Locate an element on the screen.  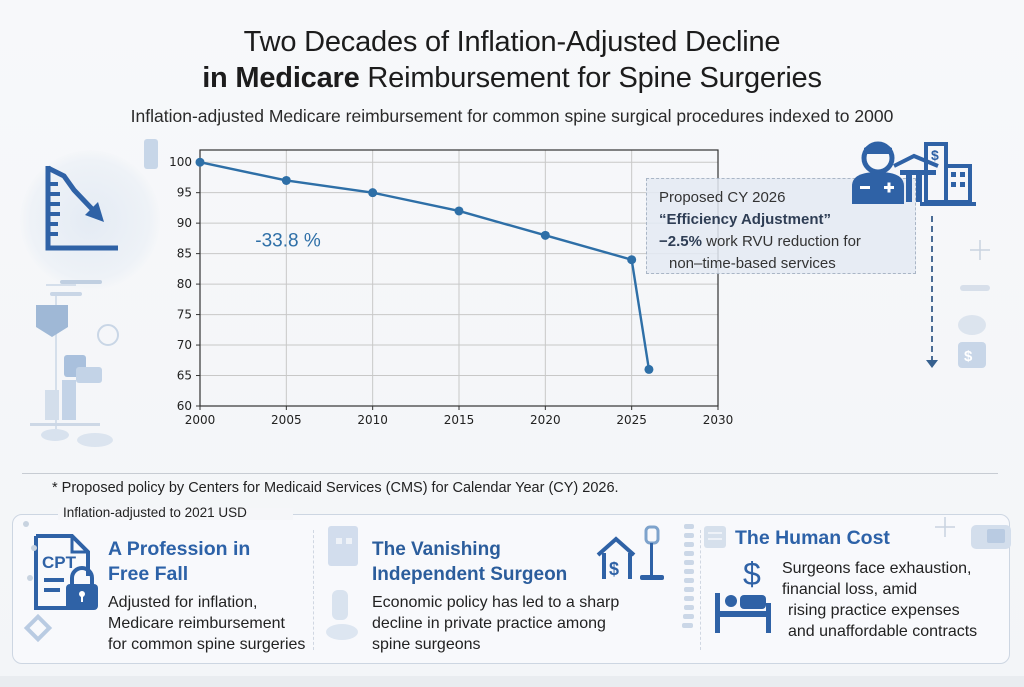
x-tick-label: 2015 is located at coordinates (459, 420).